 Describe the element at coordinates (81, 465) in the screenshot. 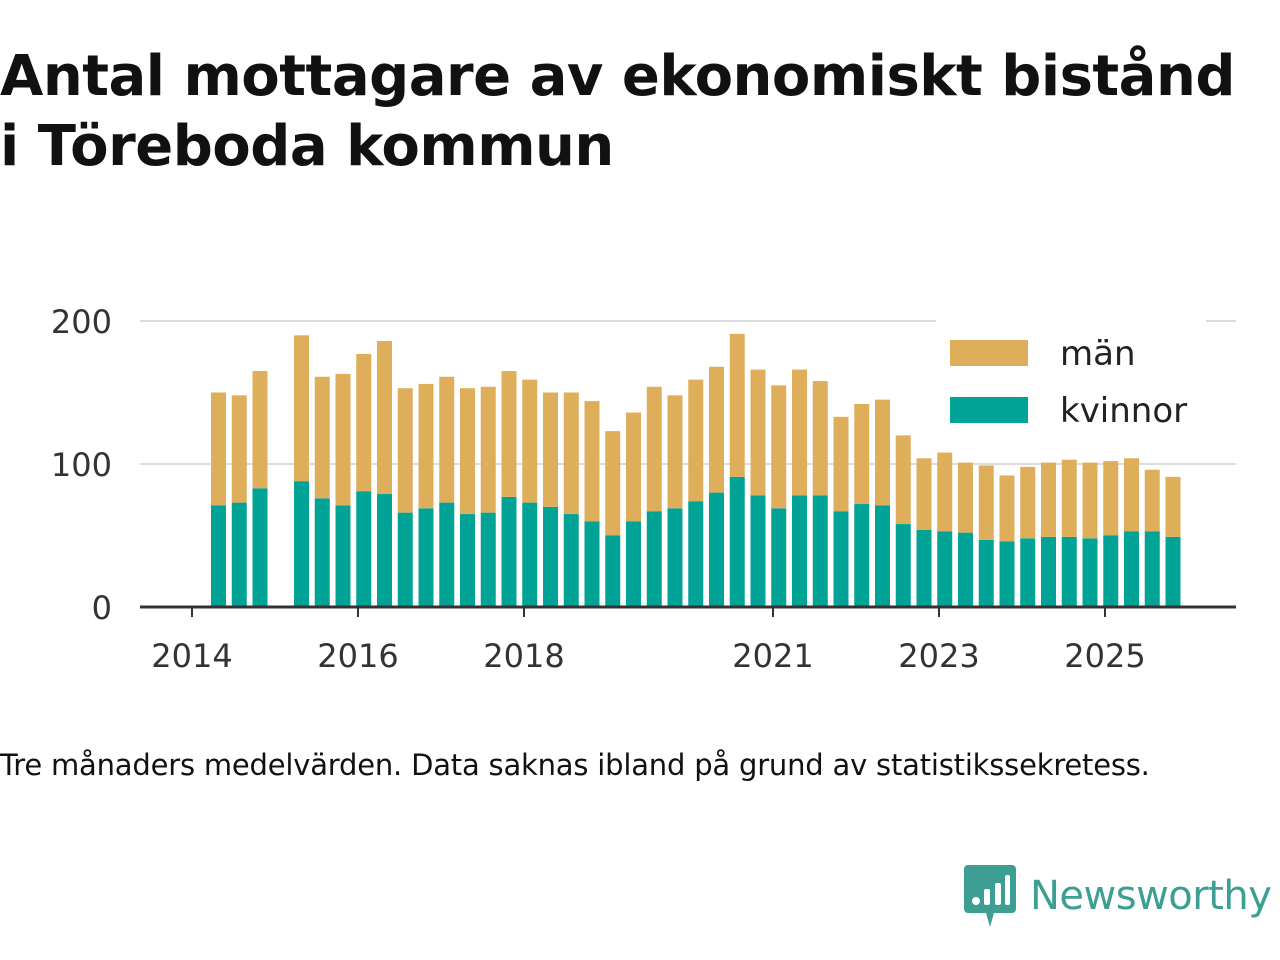

I see `y-tick-label: 100` at that location.